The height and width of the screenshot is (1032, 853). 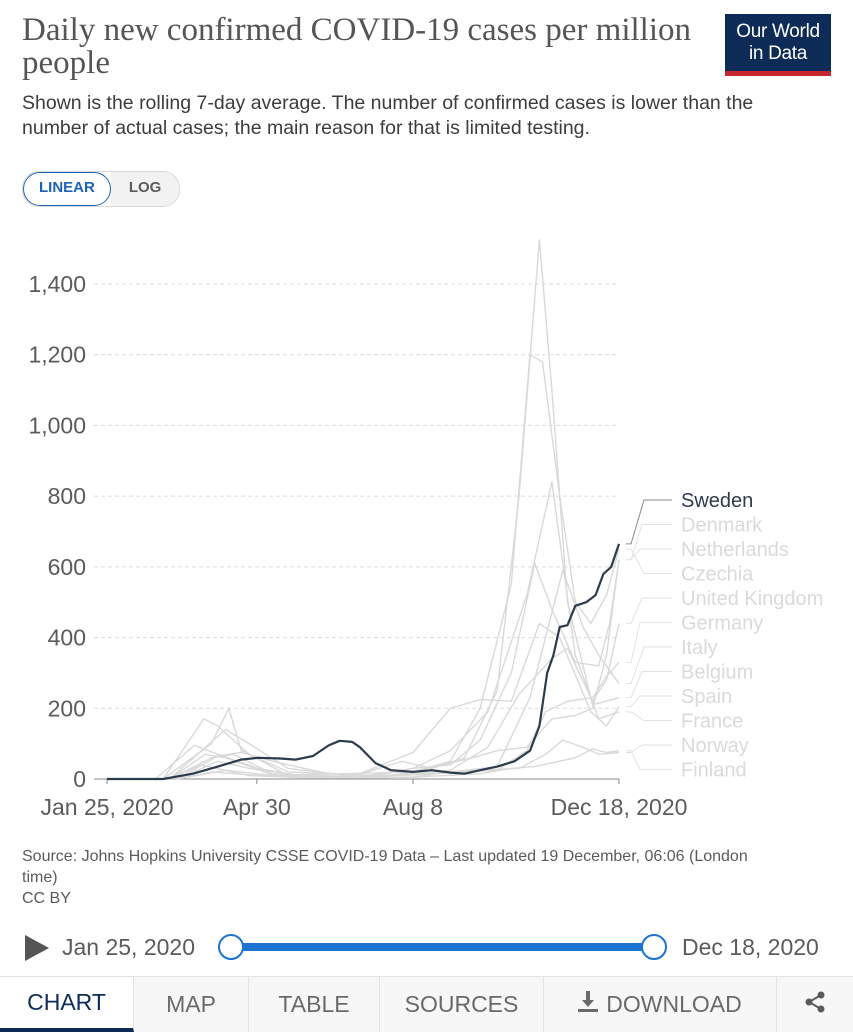 I want to click on tab-download: DOWNLOAD, so click(x=660, y=1004).